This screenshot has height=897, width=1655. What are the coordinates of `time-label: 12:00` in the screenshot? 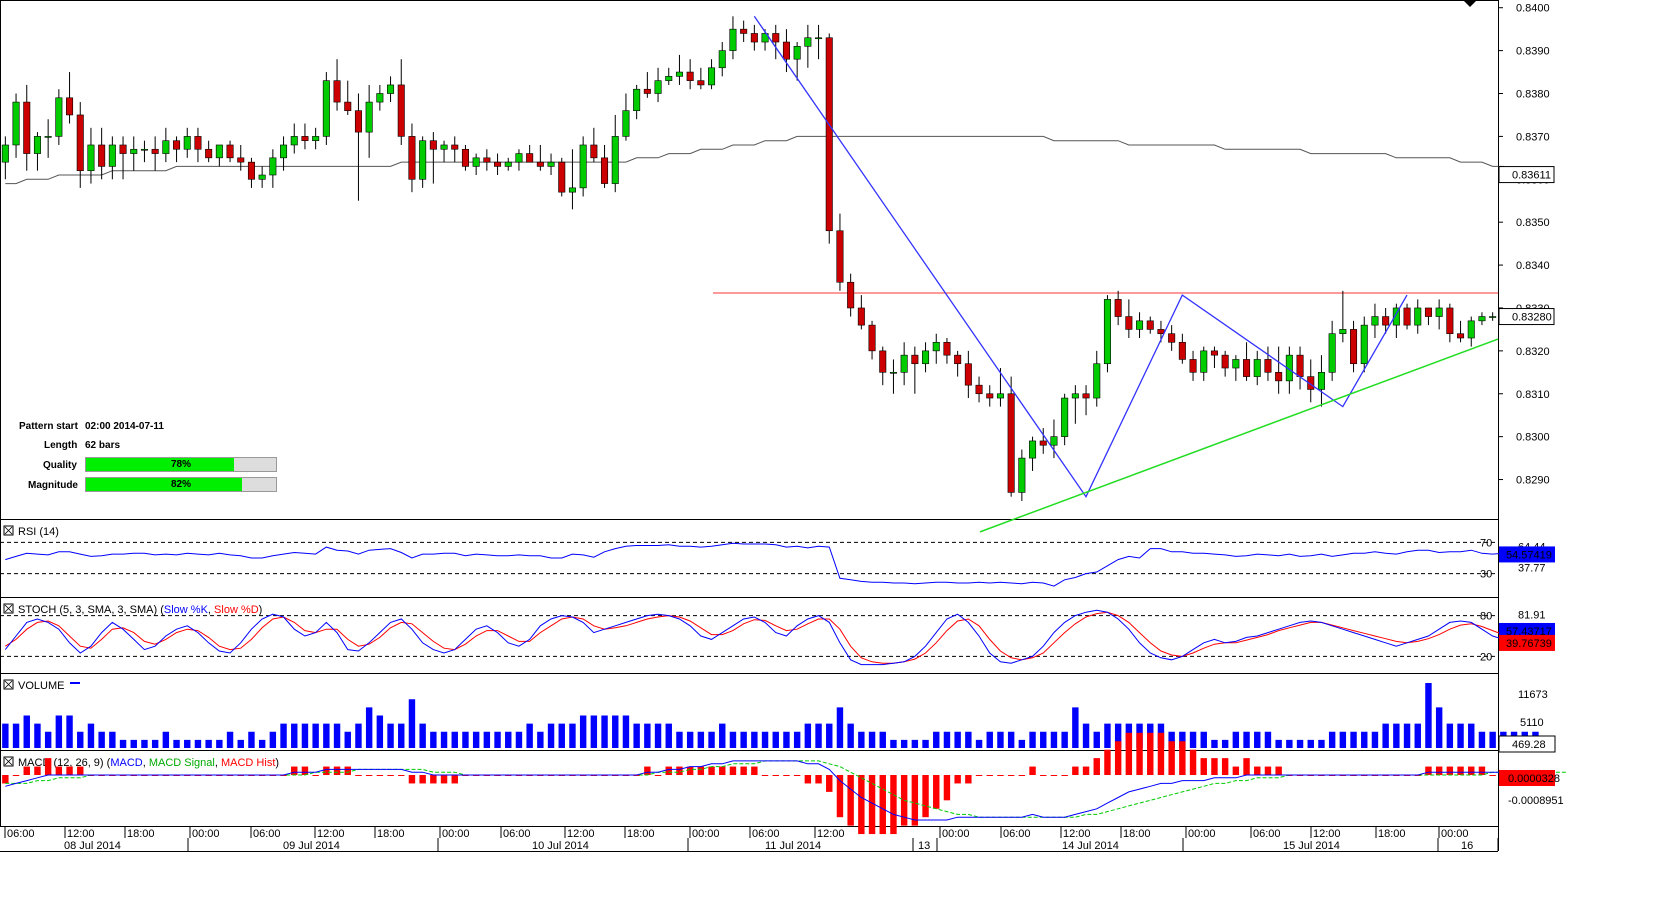 It's located at (831, 834).